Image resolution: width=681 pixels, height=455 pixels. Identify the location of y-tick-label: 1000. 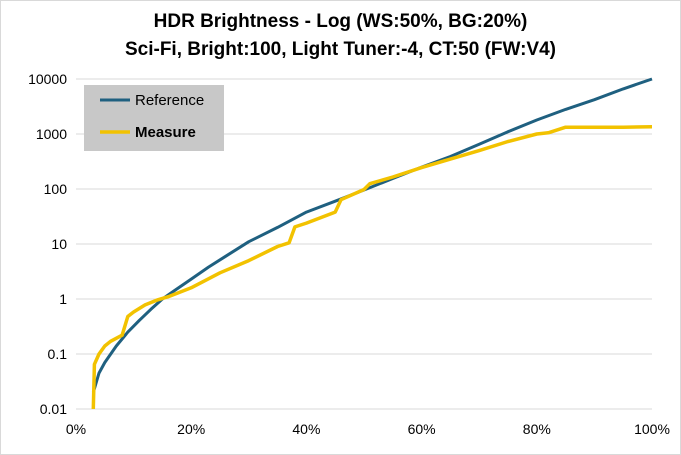
(51, 134).